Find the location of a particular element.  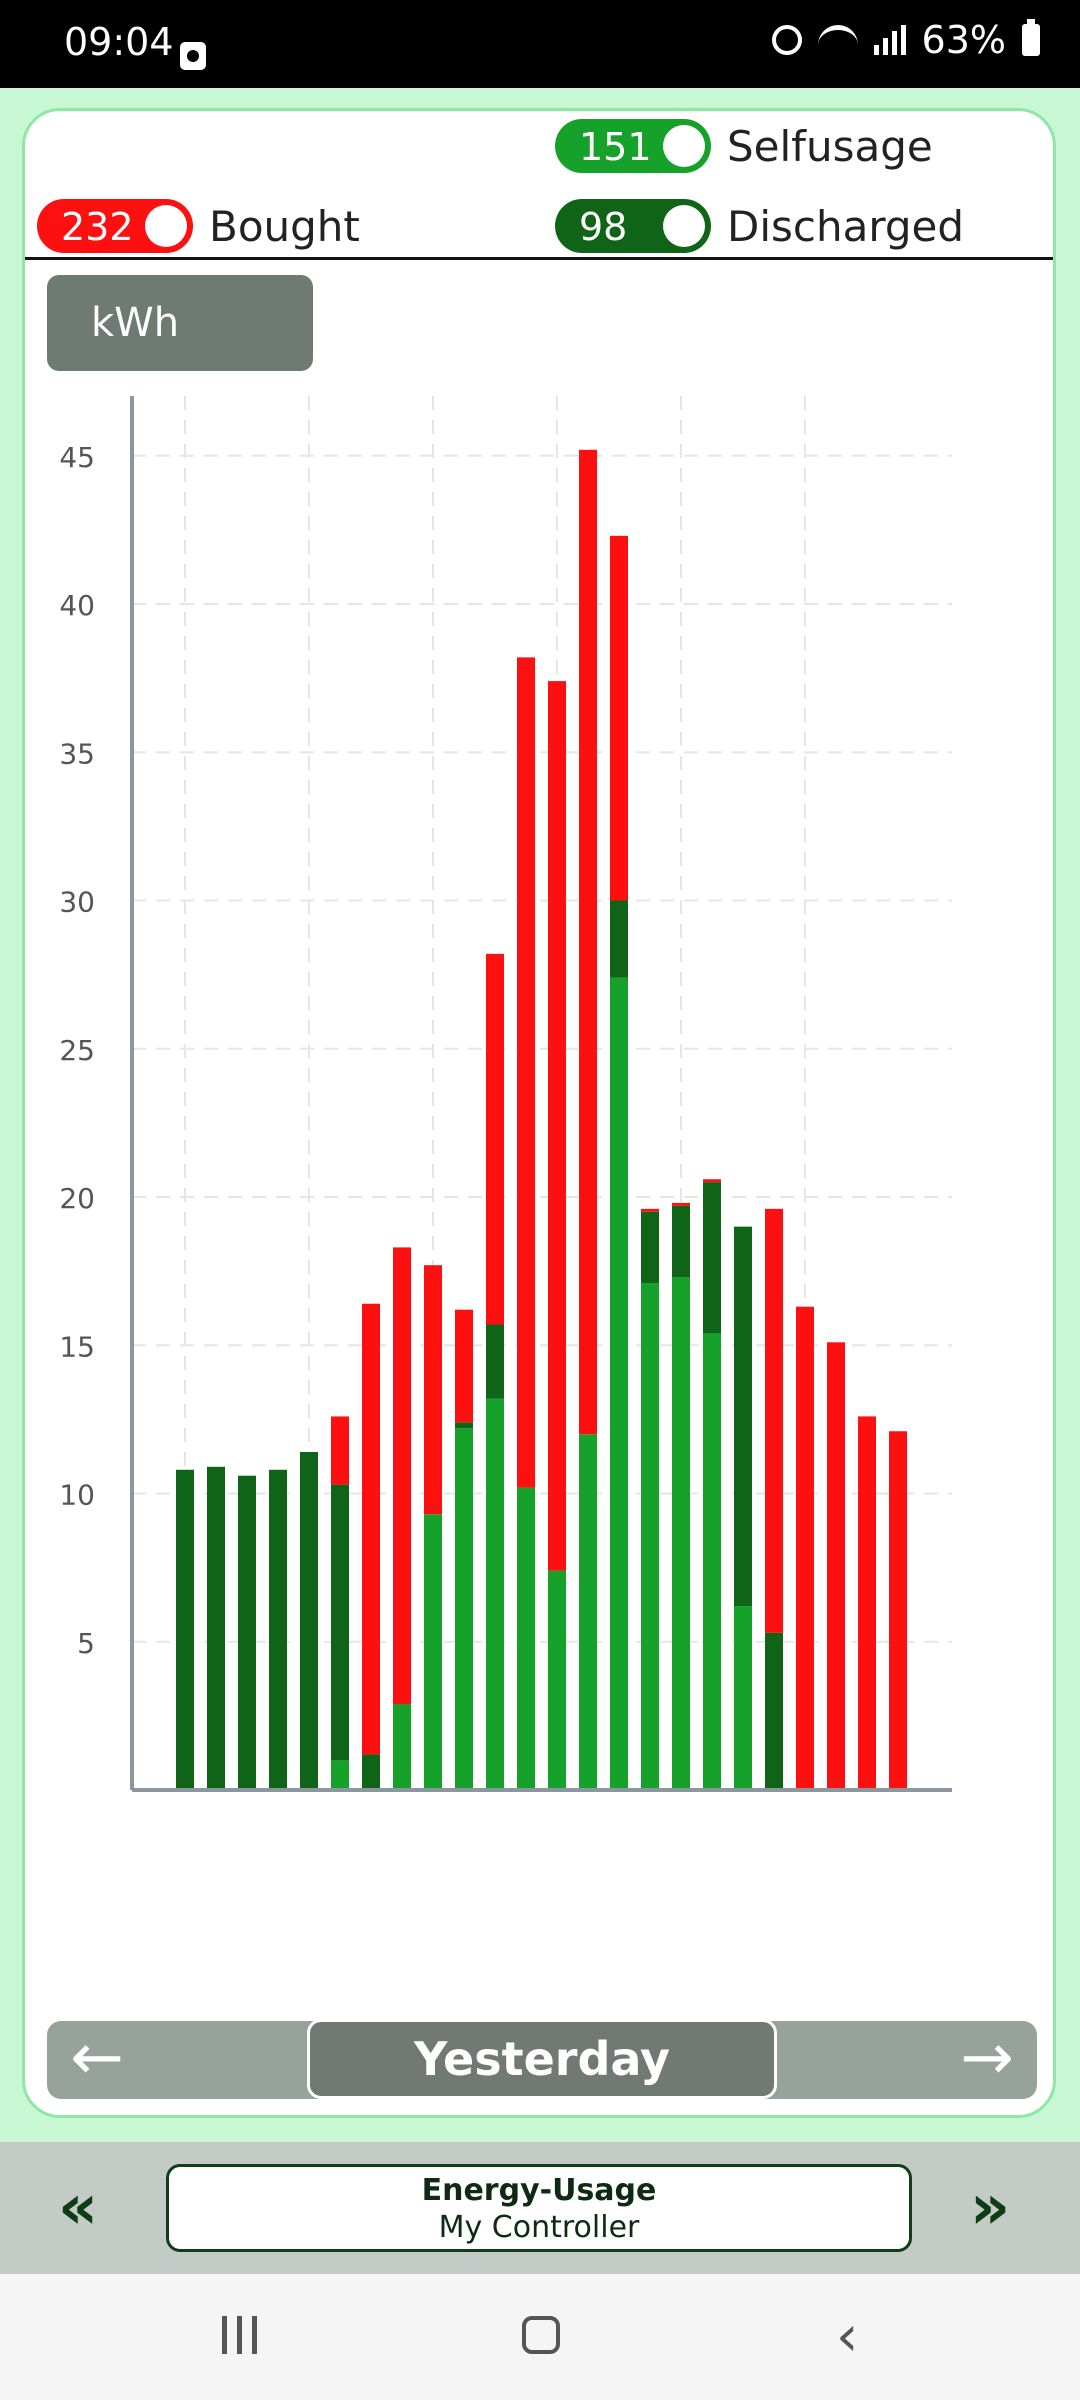

signal-icon is located at coordinates (889, 40).